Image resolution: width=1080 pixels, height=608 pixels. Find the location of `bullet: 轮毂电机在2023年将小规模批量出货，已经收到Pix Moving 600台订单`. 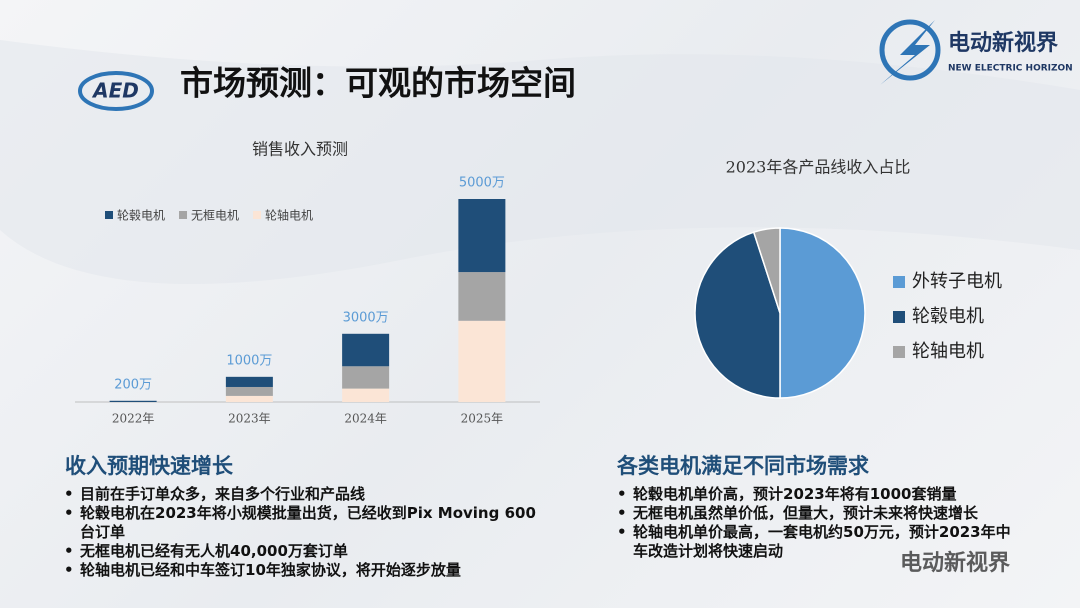

bullet: 轮毂电机在2023年将小规模批量出货，已经收到Pix Moving 600台订单 is located at coordinates (302, 523).